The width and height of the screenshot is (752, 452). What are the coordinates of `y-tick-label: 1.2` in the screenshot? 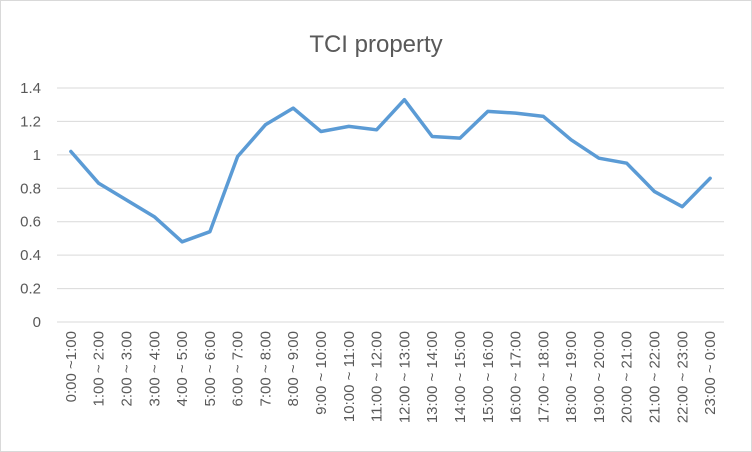 It's located at (30, 121).